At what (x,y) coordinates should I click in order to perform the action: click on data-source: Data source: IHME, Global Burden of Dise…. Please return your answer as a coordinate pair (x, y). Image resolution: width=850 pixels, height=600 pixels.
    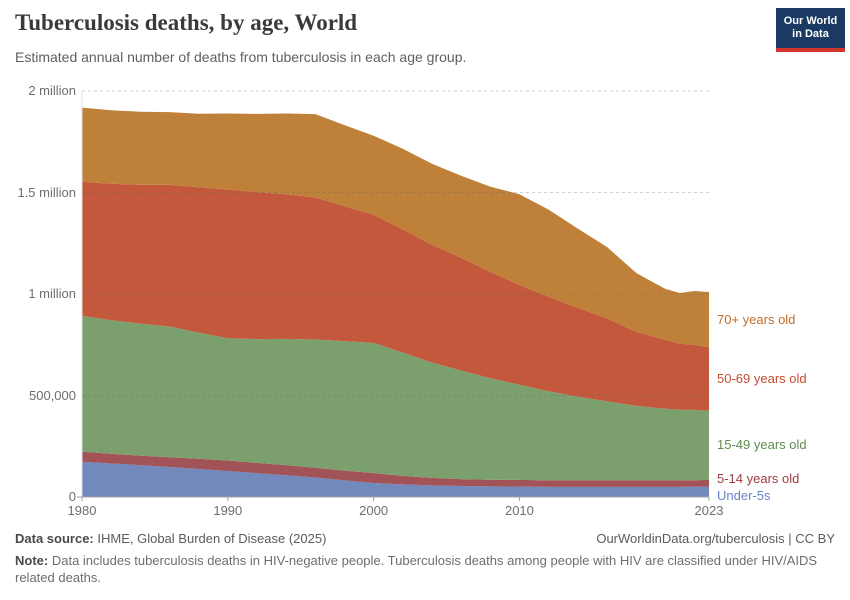
    Looking at the image, I should click on (170, 538).